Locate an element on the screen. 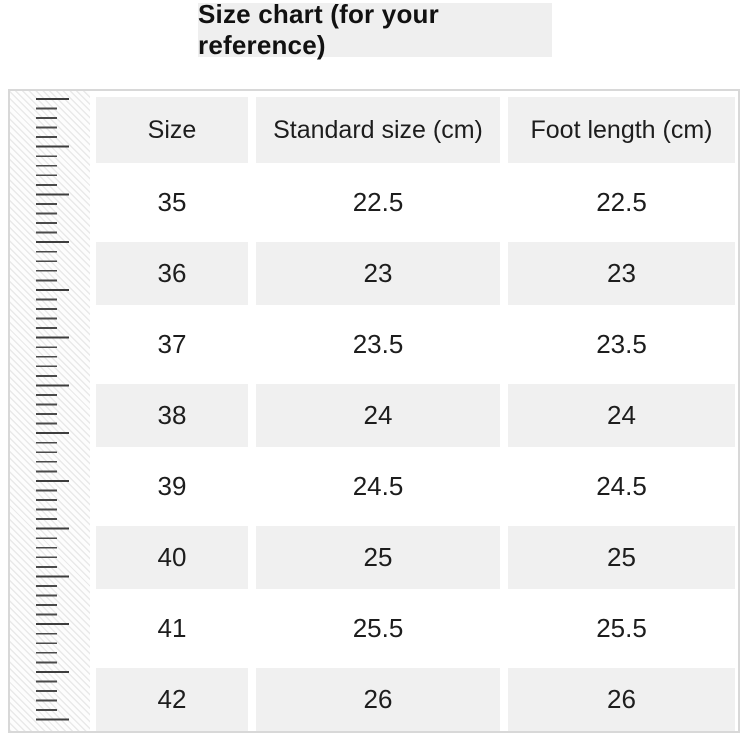 This screenshot has height=741, width=750. ruler-graphic is located at coordinates (50, 411).